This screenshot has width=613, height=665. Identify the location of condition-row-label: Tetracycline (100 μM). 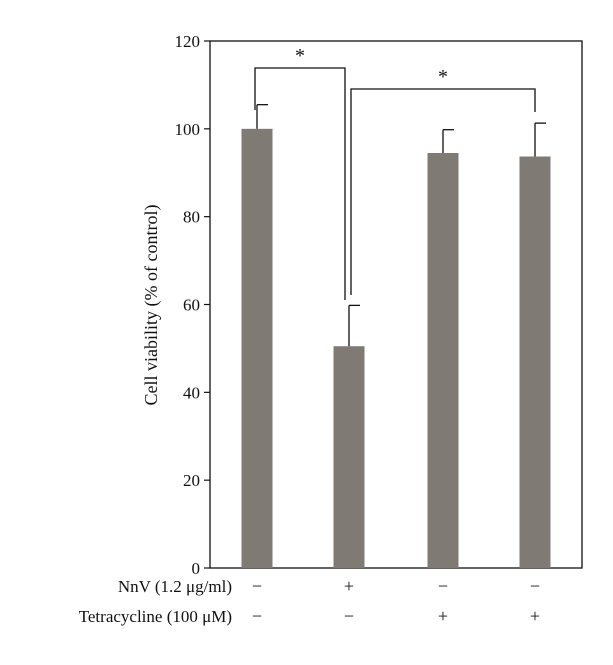
(155, 616).